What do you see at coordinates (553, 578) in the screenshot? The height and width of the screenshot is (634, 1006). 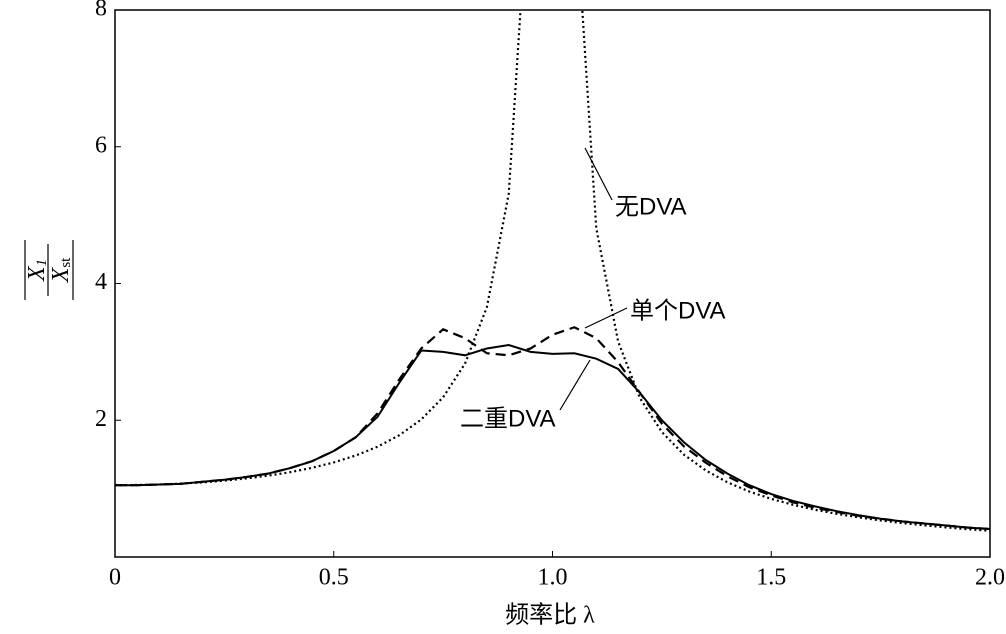 I see `x-tick-label: 1.0` at bounding box center [553, 578].